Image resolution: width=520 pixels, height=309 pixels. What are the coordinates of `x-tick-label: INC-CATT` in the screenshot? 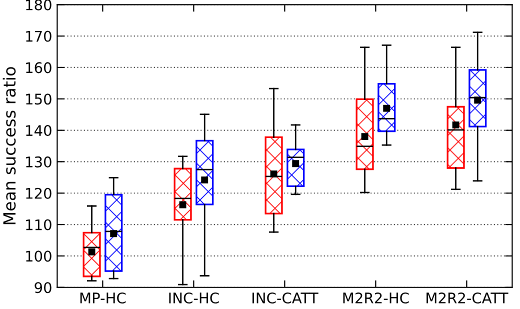 It's located at (285, 298).